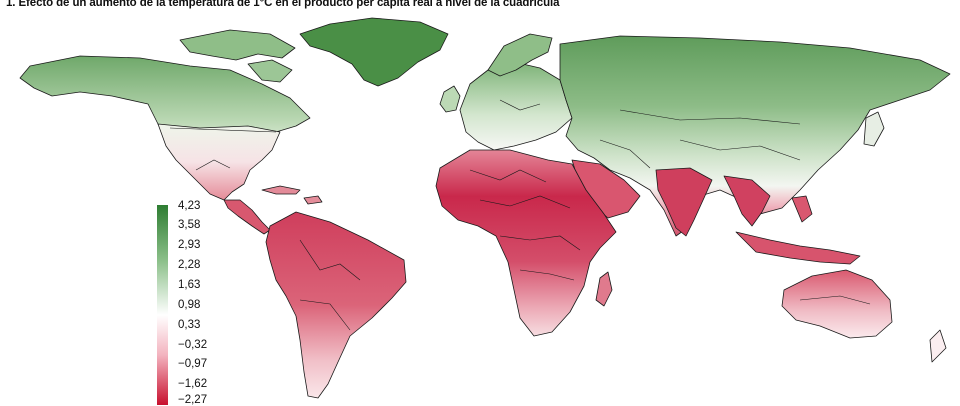  What do you see at coordinates (374, 52) in the screenshot?
I see `greenland` at bounding box center [374, 52].